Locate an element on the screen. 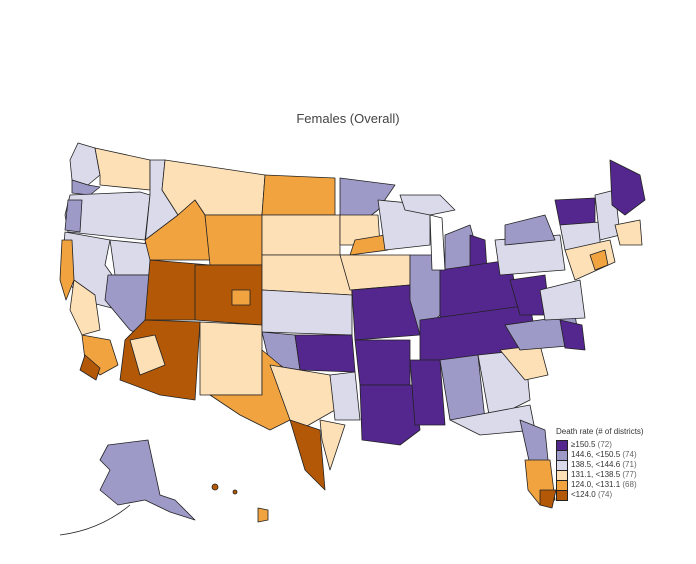 The height and width of the screenshot is (564, 696). region-puget is located at coordinates (86, 187).